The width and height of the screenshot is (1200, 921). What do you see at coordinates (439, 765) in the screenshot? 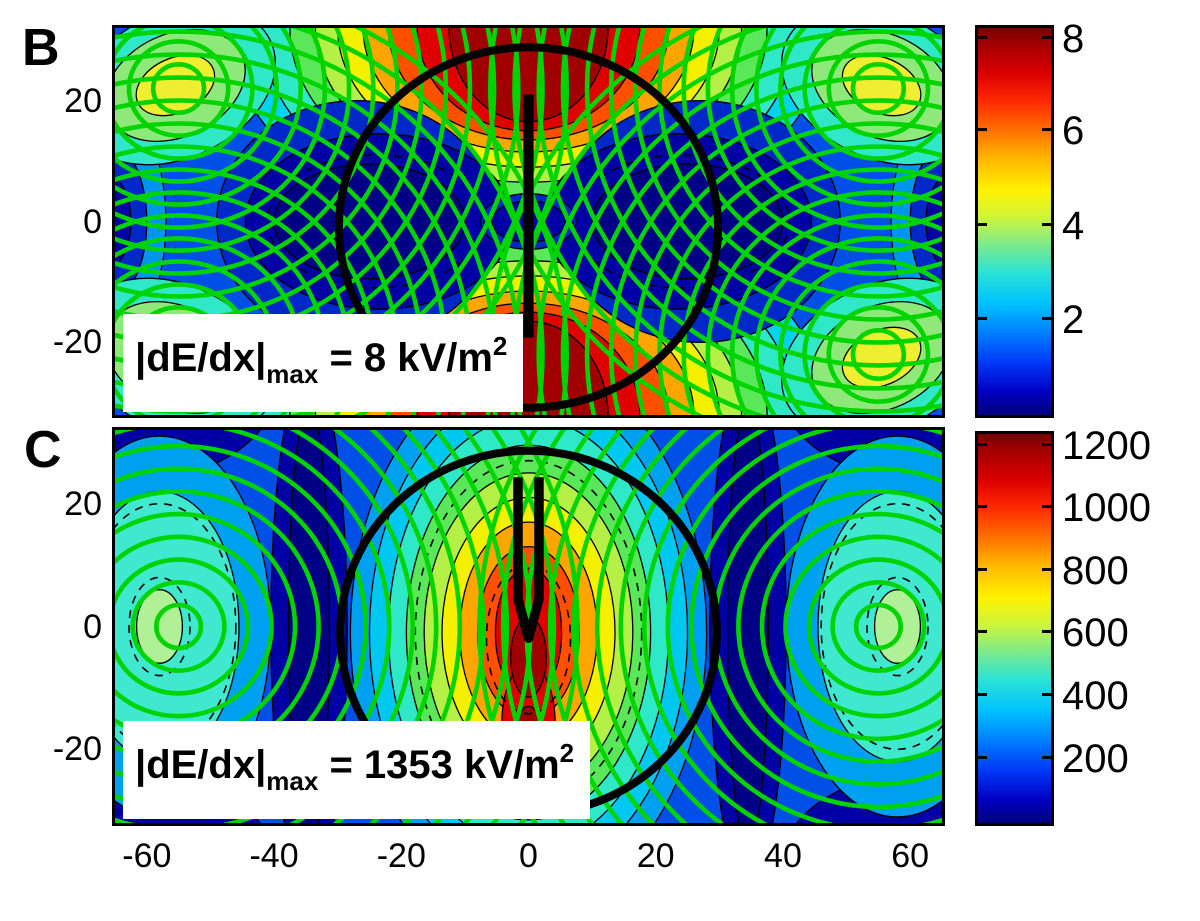
I see `annotation-c-value: = 1353 kV/m` at bounding box center [439, 765].